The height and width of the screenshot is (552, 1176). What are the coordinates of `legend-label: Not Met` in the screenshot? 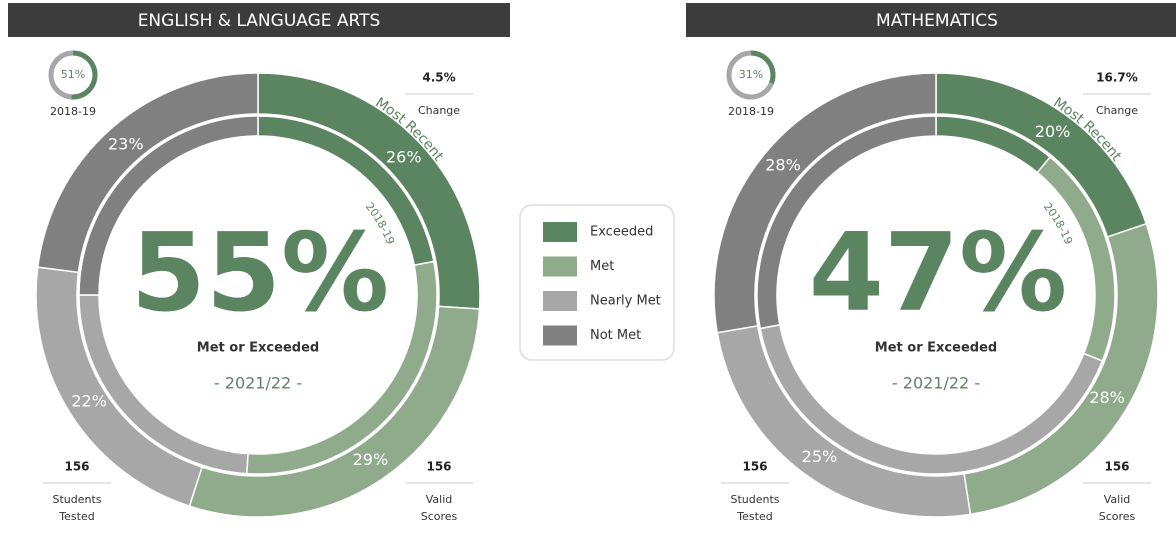 It's located at (615, 335).